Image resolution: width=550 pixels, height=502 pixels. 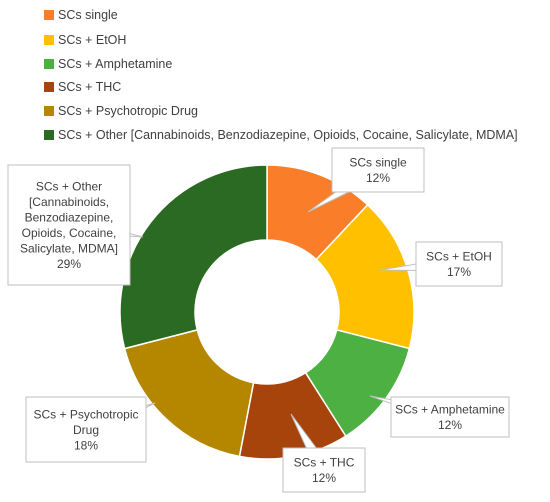 What do you see at coordinates (324, 463) in the screenshot?
I see `callout-label-line: SCs + THC` at bounding box center [324, 463].